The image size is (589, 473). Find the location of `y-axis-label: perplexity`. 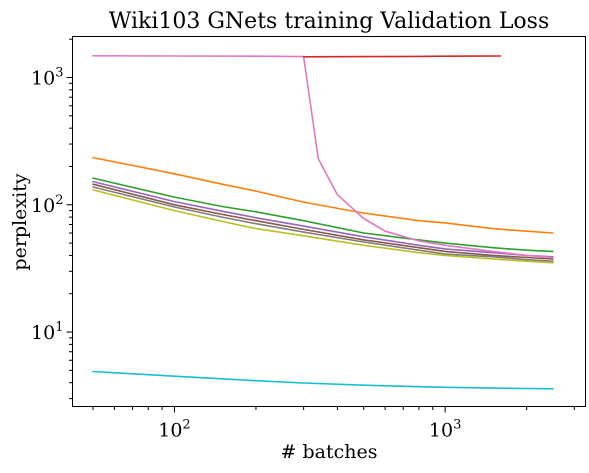

y-axis-label: perplexity is located at coordinates (20, 221).